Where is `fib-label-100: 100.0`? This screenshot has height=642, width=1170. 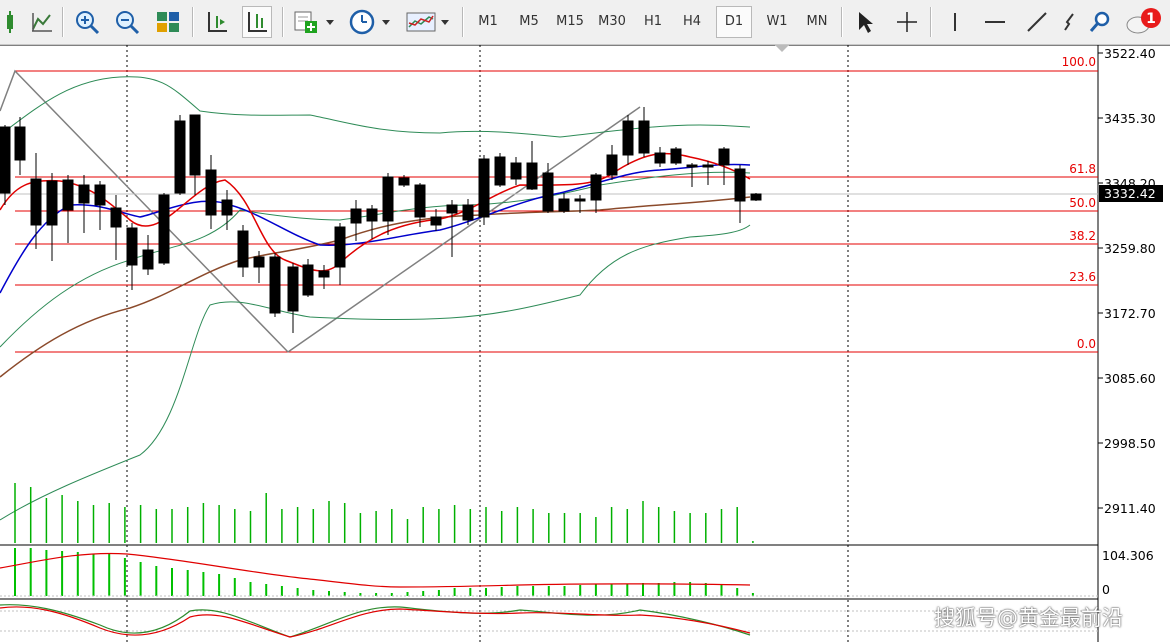
fib-label-100: 100.0 is located at coordinates (1079, 62).